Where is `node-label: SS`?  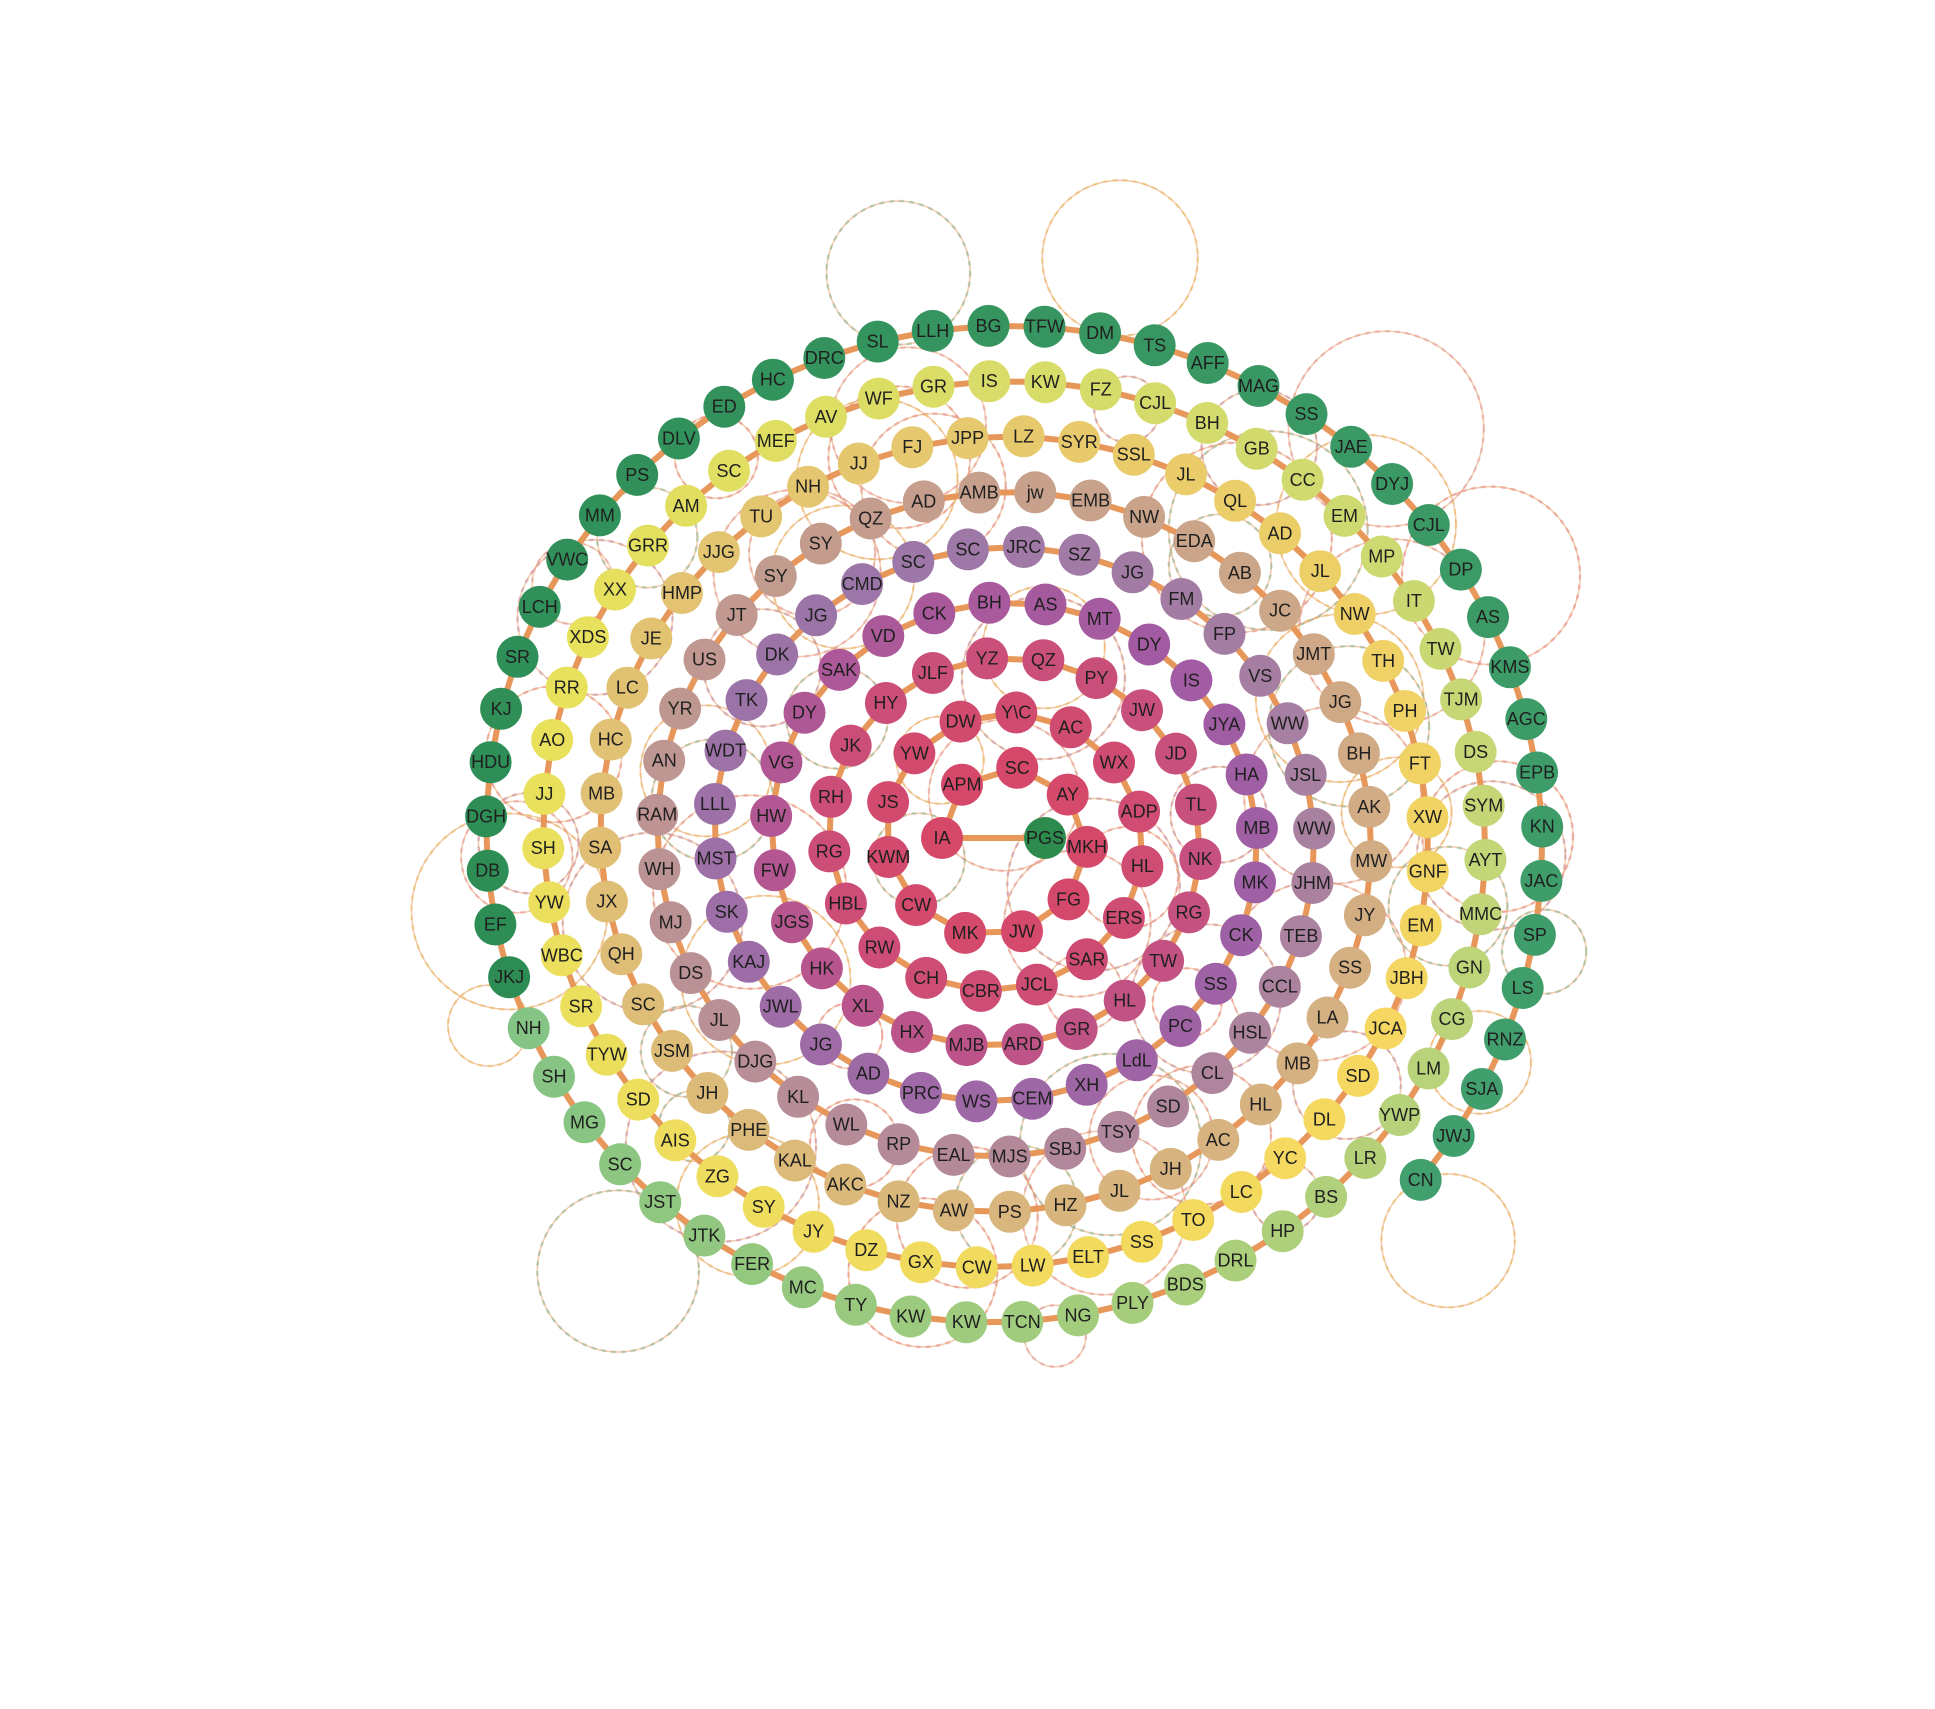 node-label: SS is located at coordinates (1142, 1242).